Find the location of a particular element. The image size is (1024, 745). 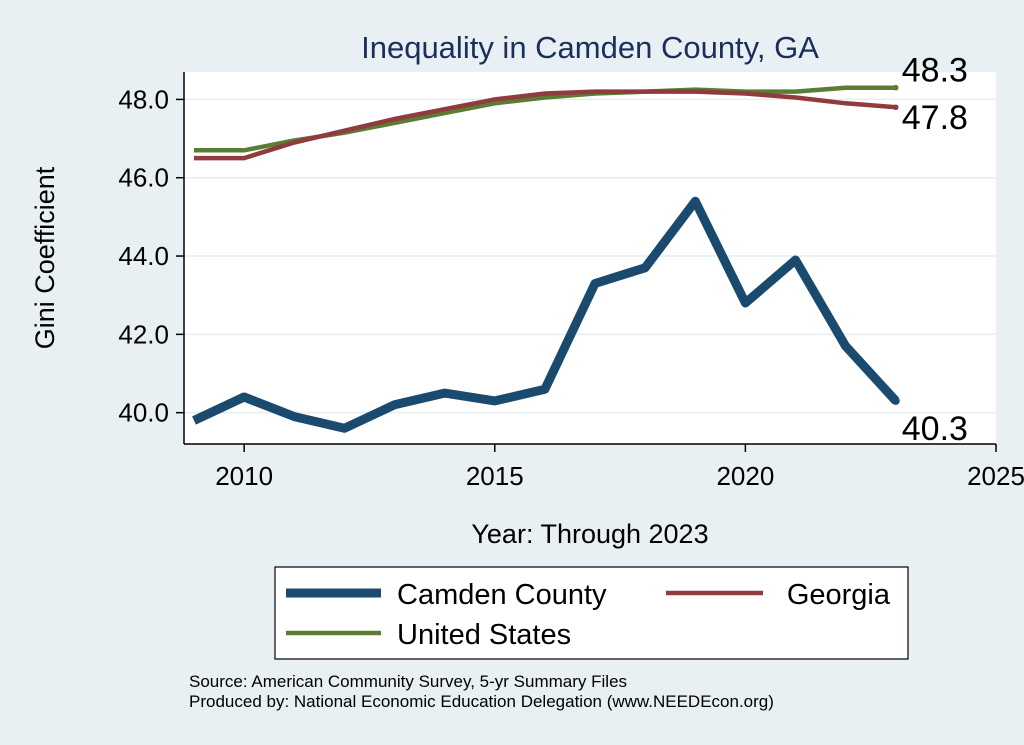

y-ticks: 40.0 42.0 44.0 46.0 48.0 is located at coordinates (151, 256).